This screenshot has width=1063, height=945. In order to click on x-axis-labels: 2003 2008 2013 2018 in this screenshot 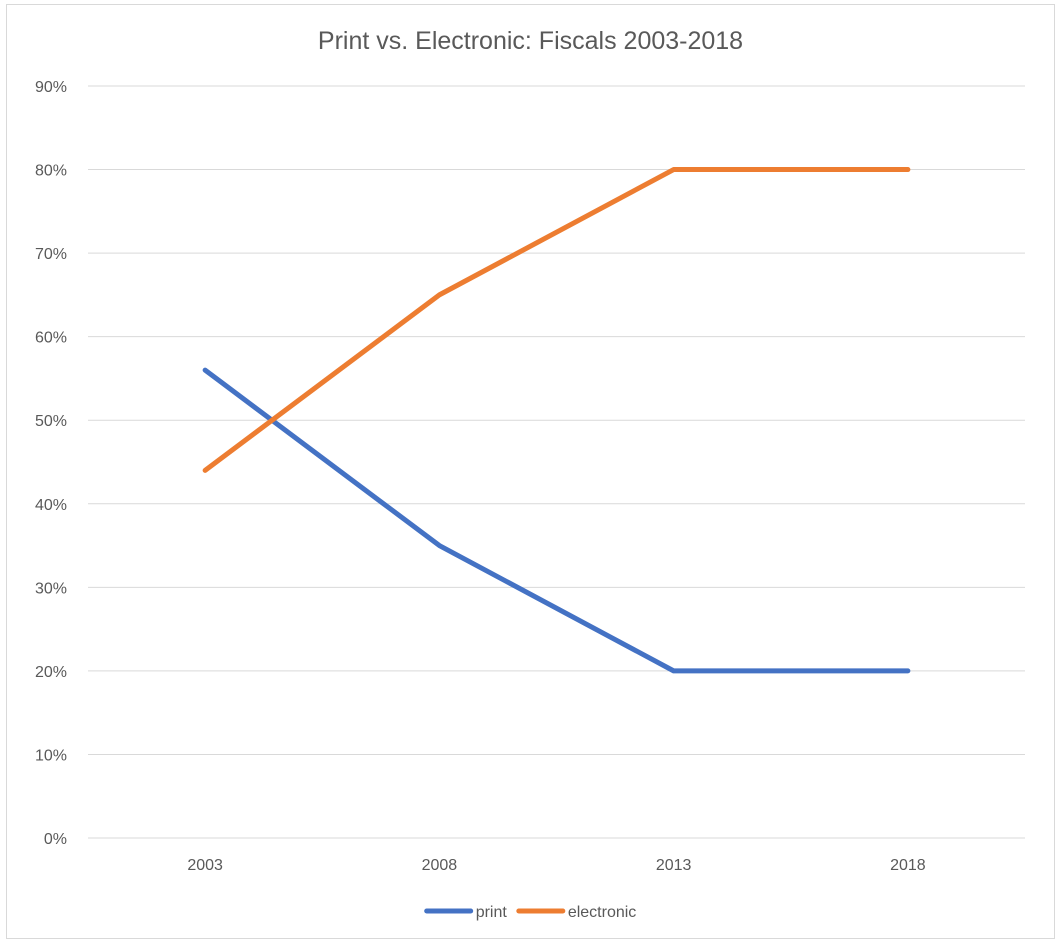, I will do `click(556, 865)`.